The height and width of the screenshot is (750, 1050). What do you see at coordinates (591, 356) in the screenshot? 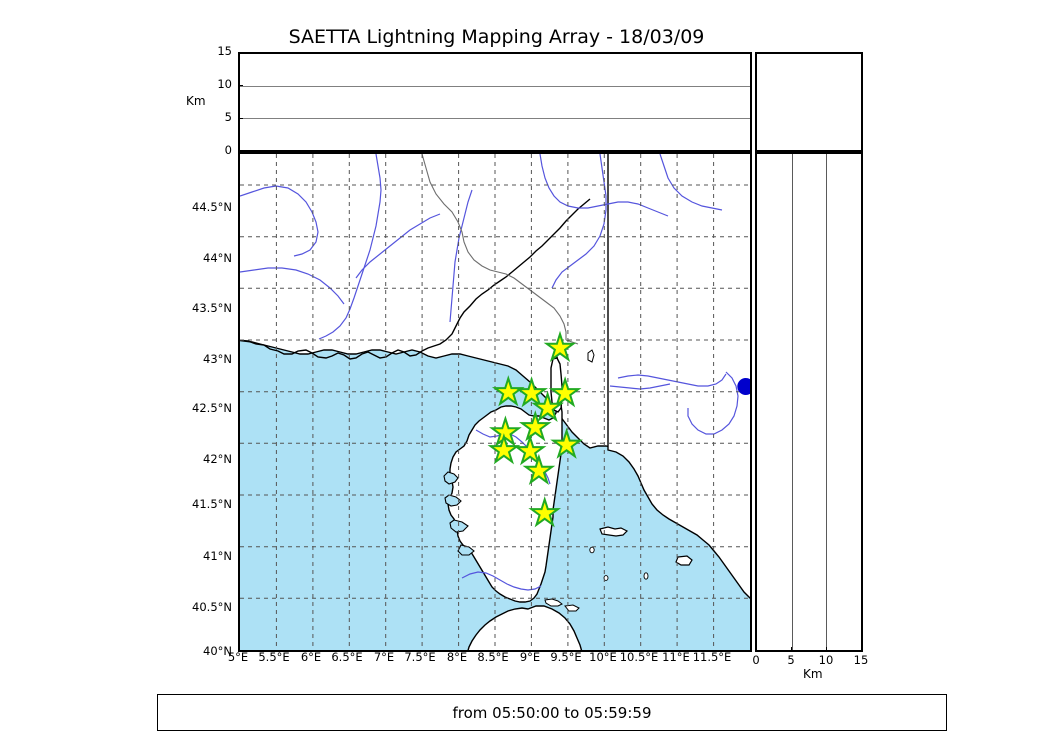
I see `island-capraia` at bounding box center [591, 356].